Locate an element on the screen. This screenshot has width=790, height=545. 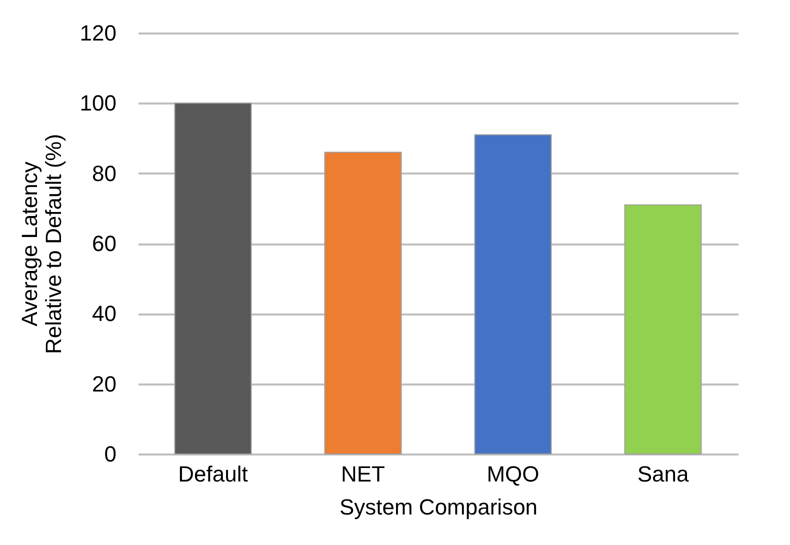
y-tick-label: 0 is located at coordinates (110, 454).